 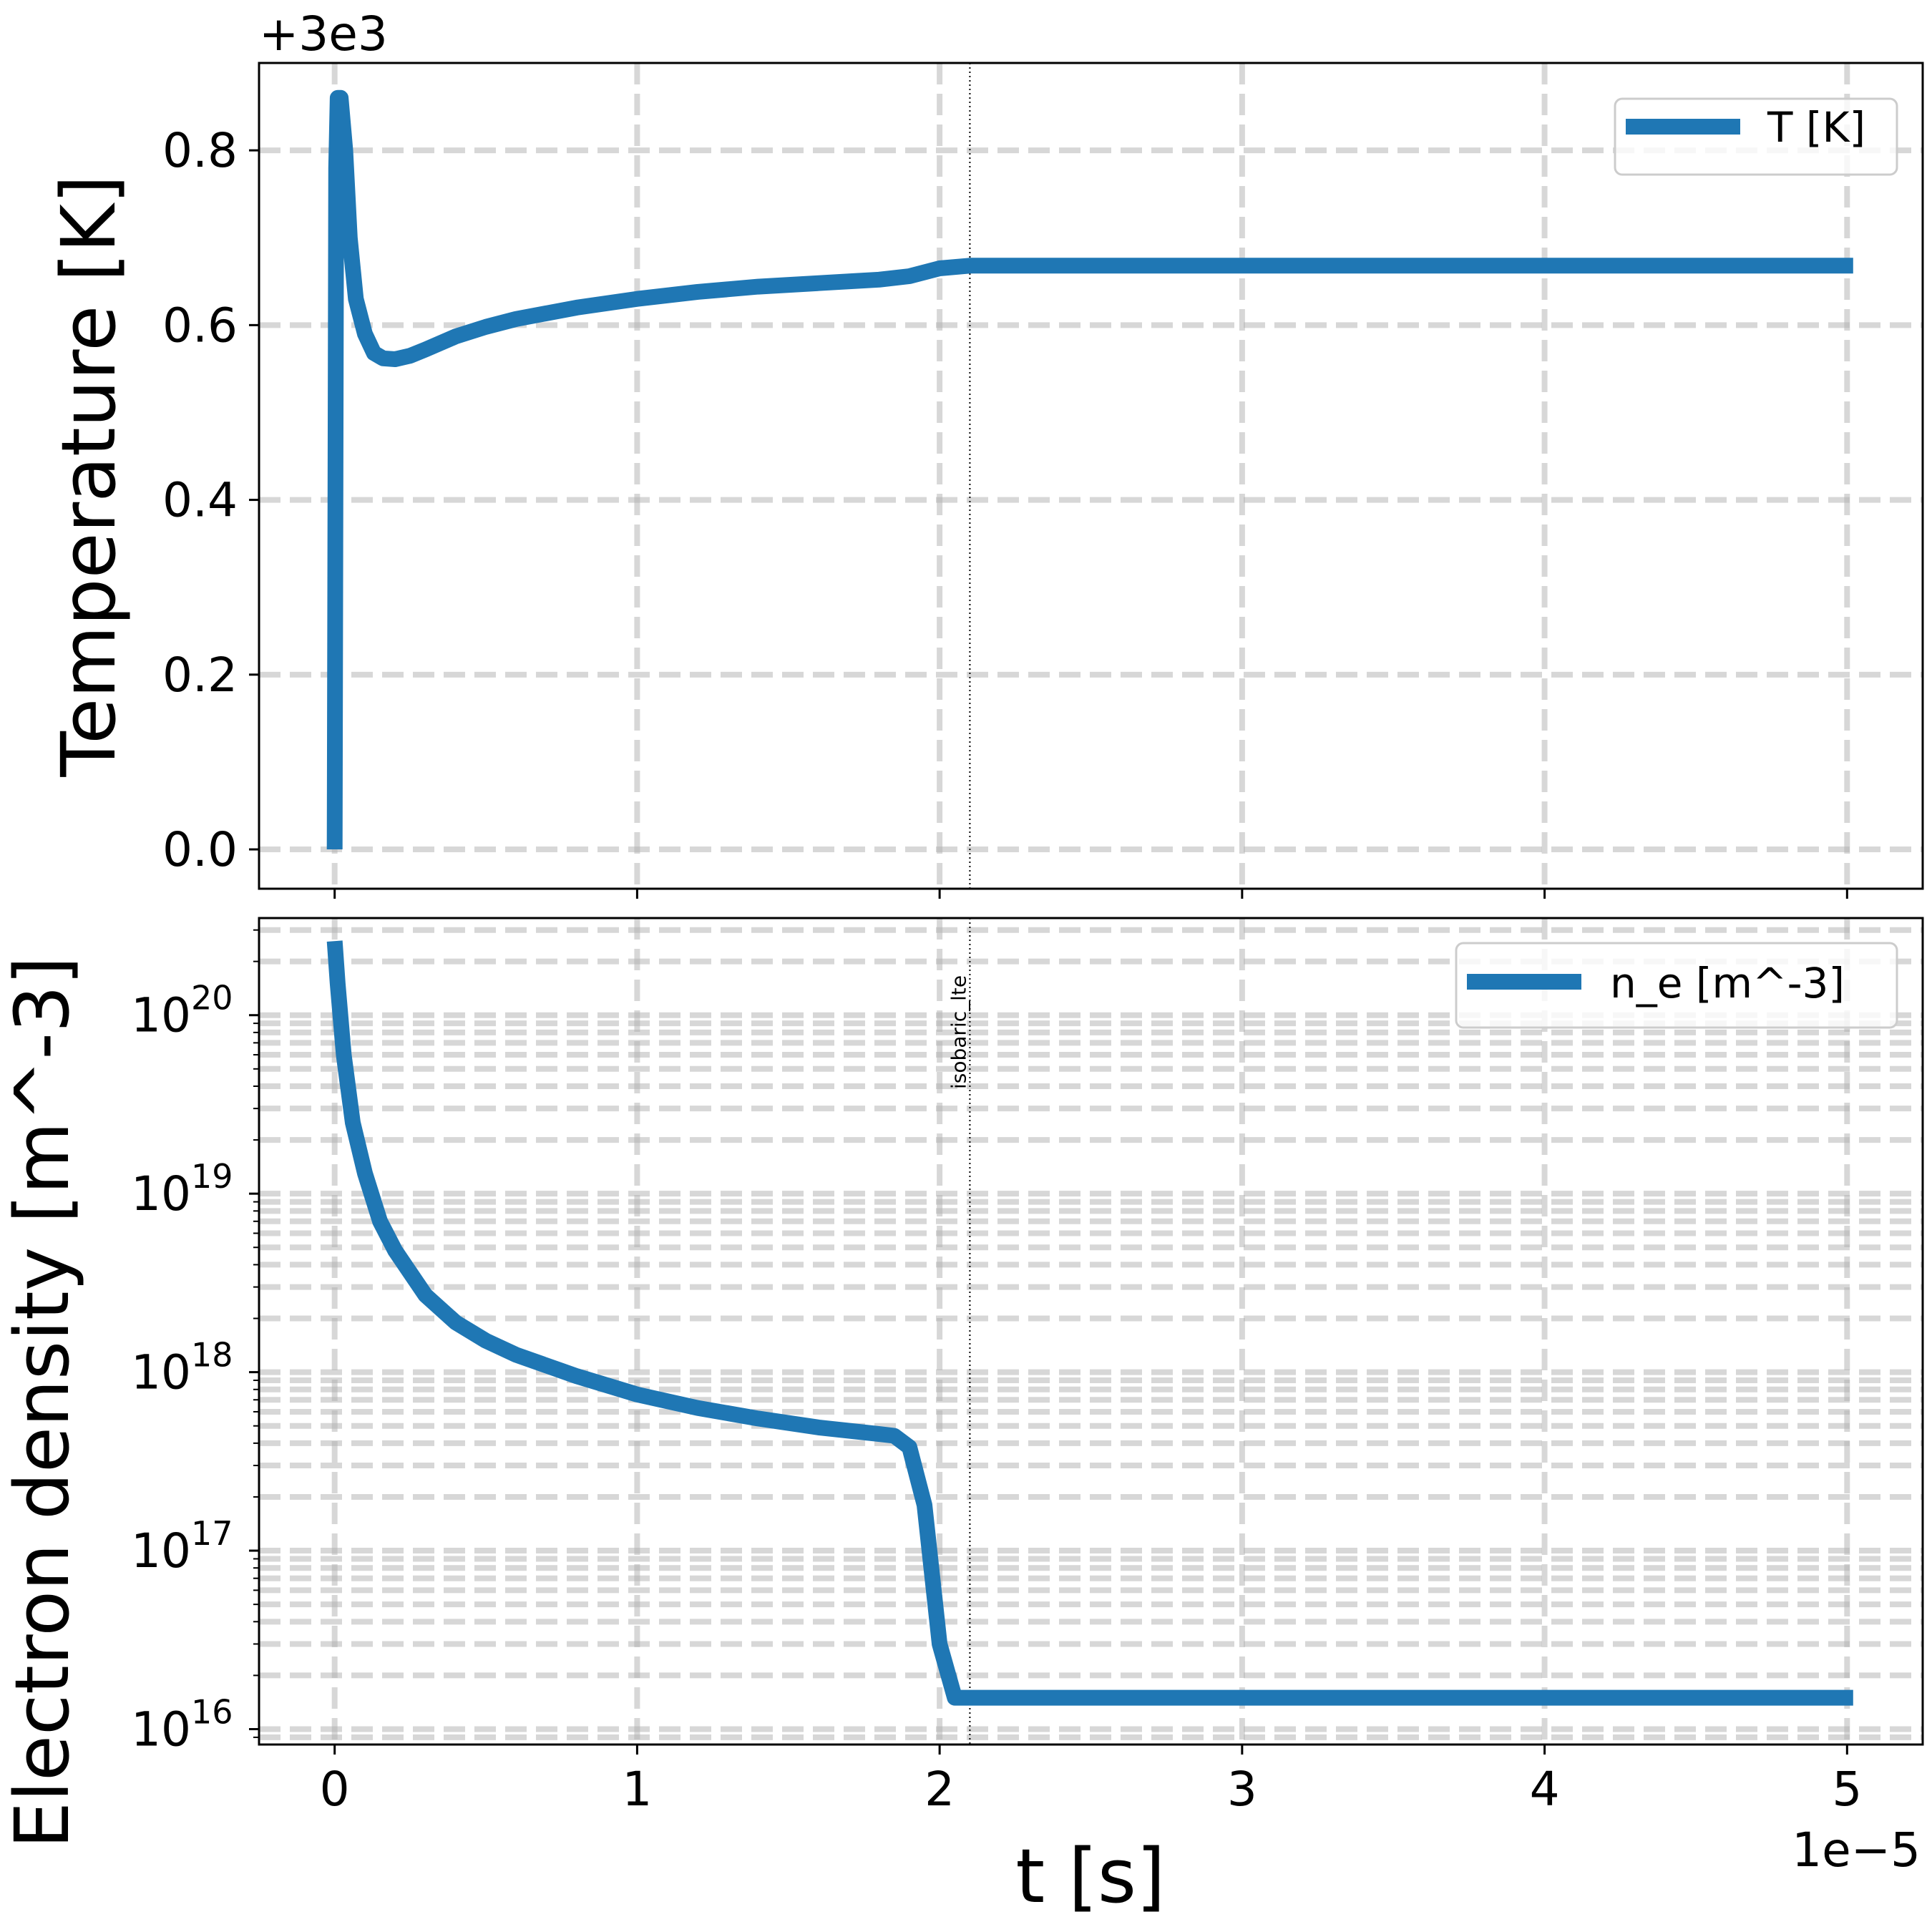 I want to click on temperature-legend-box, so click(x=1756, y=136).